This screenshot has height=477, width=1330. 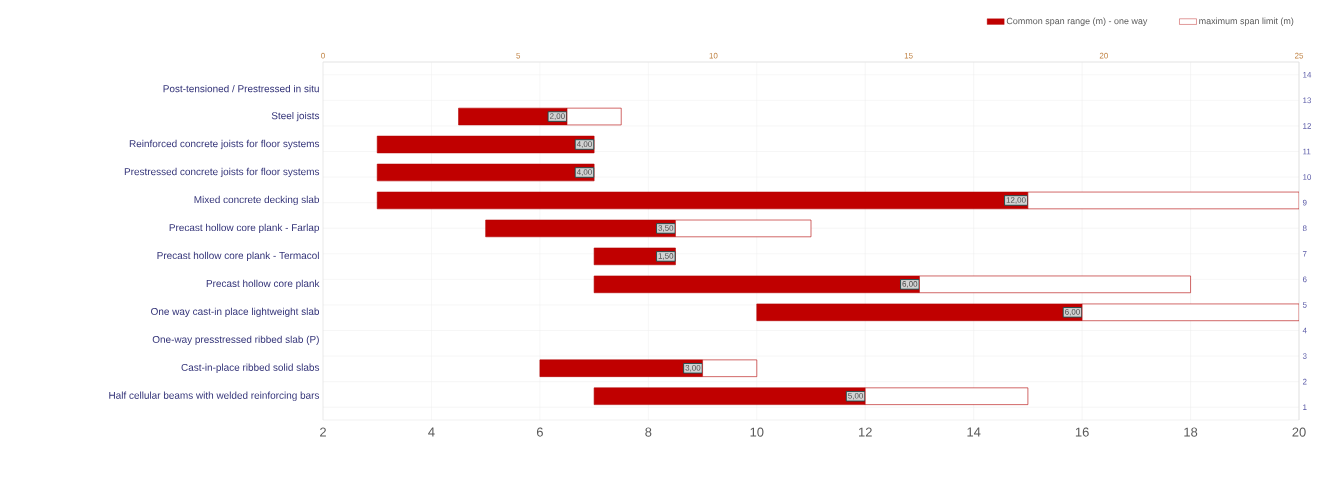 I want to click on y-tick-label: Cast-in-place ribbed solid slabs, so click(x=250, y=368).